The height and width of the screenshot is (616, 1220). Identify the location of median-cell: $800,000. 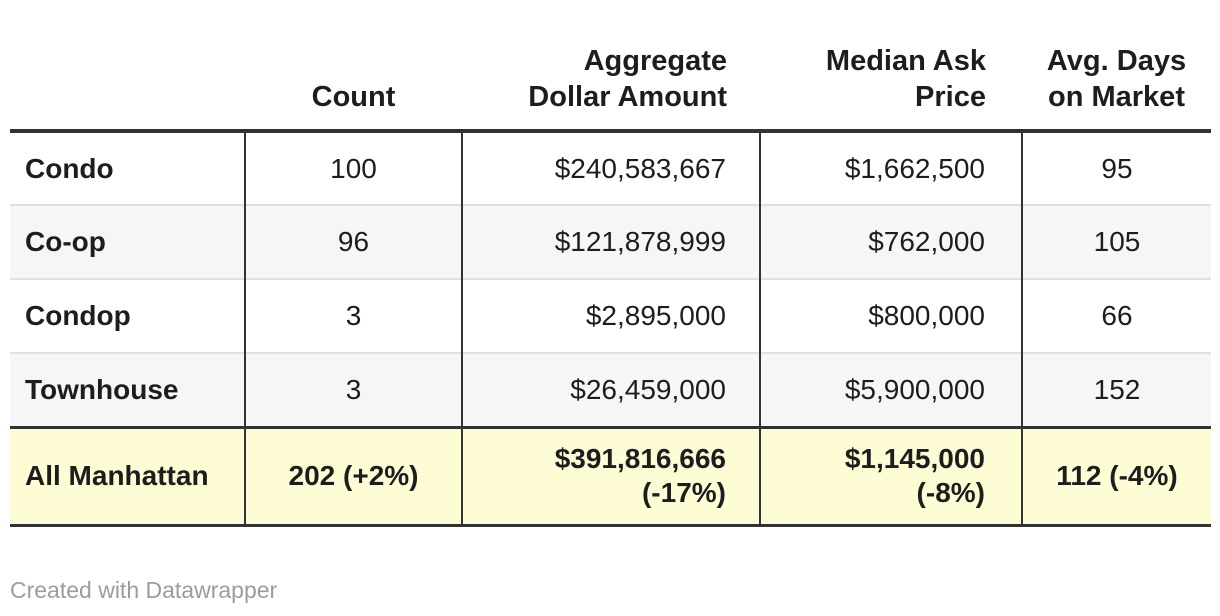
(890, 315).